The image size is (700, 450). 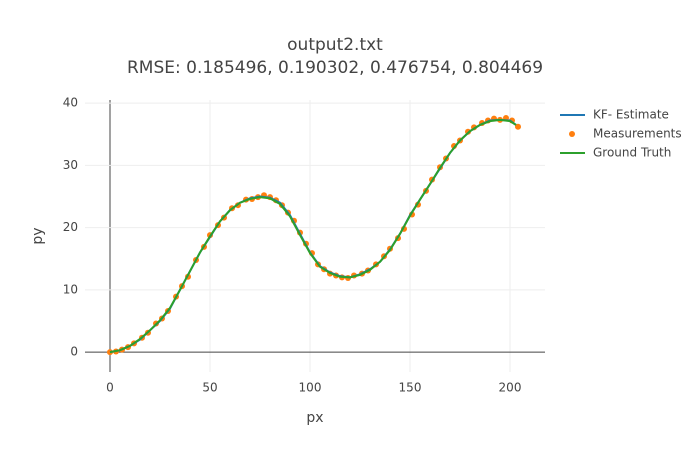 What do you see at coordinates (310, 388) in the screenshot?
I see `x-tick-label: 100` at bounding box center [310, 388].